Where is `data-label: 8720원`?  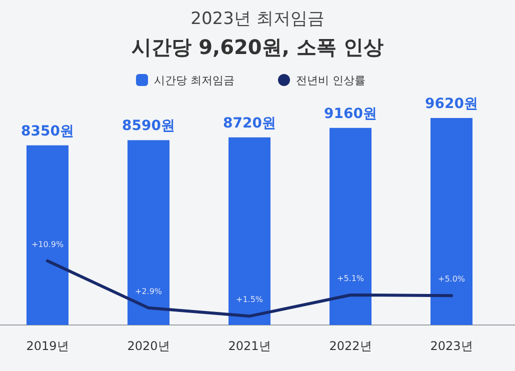
data-label: 8720원 is located at coordinates (249, 123).